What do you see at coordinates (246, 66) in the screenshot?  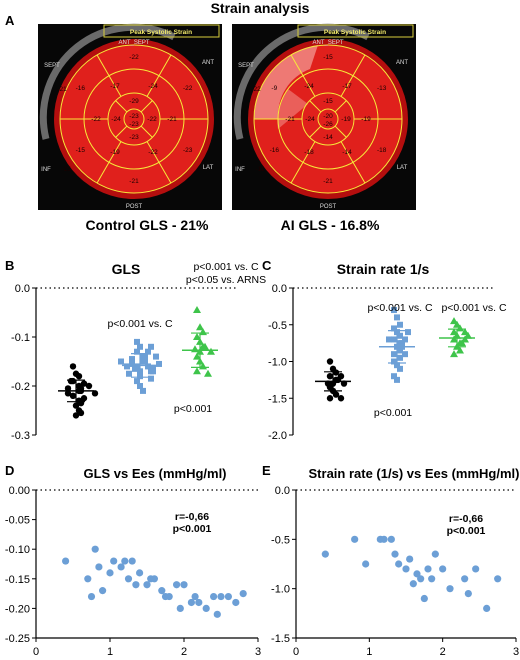 I see `wall-label: SEPT` at bounding box center [246, 66].